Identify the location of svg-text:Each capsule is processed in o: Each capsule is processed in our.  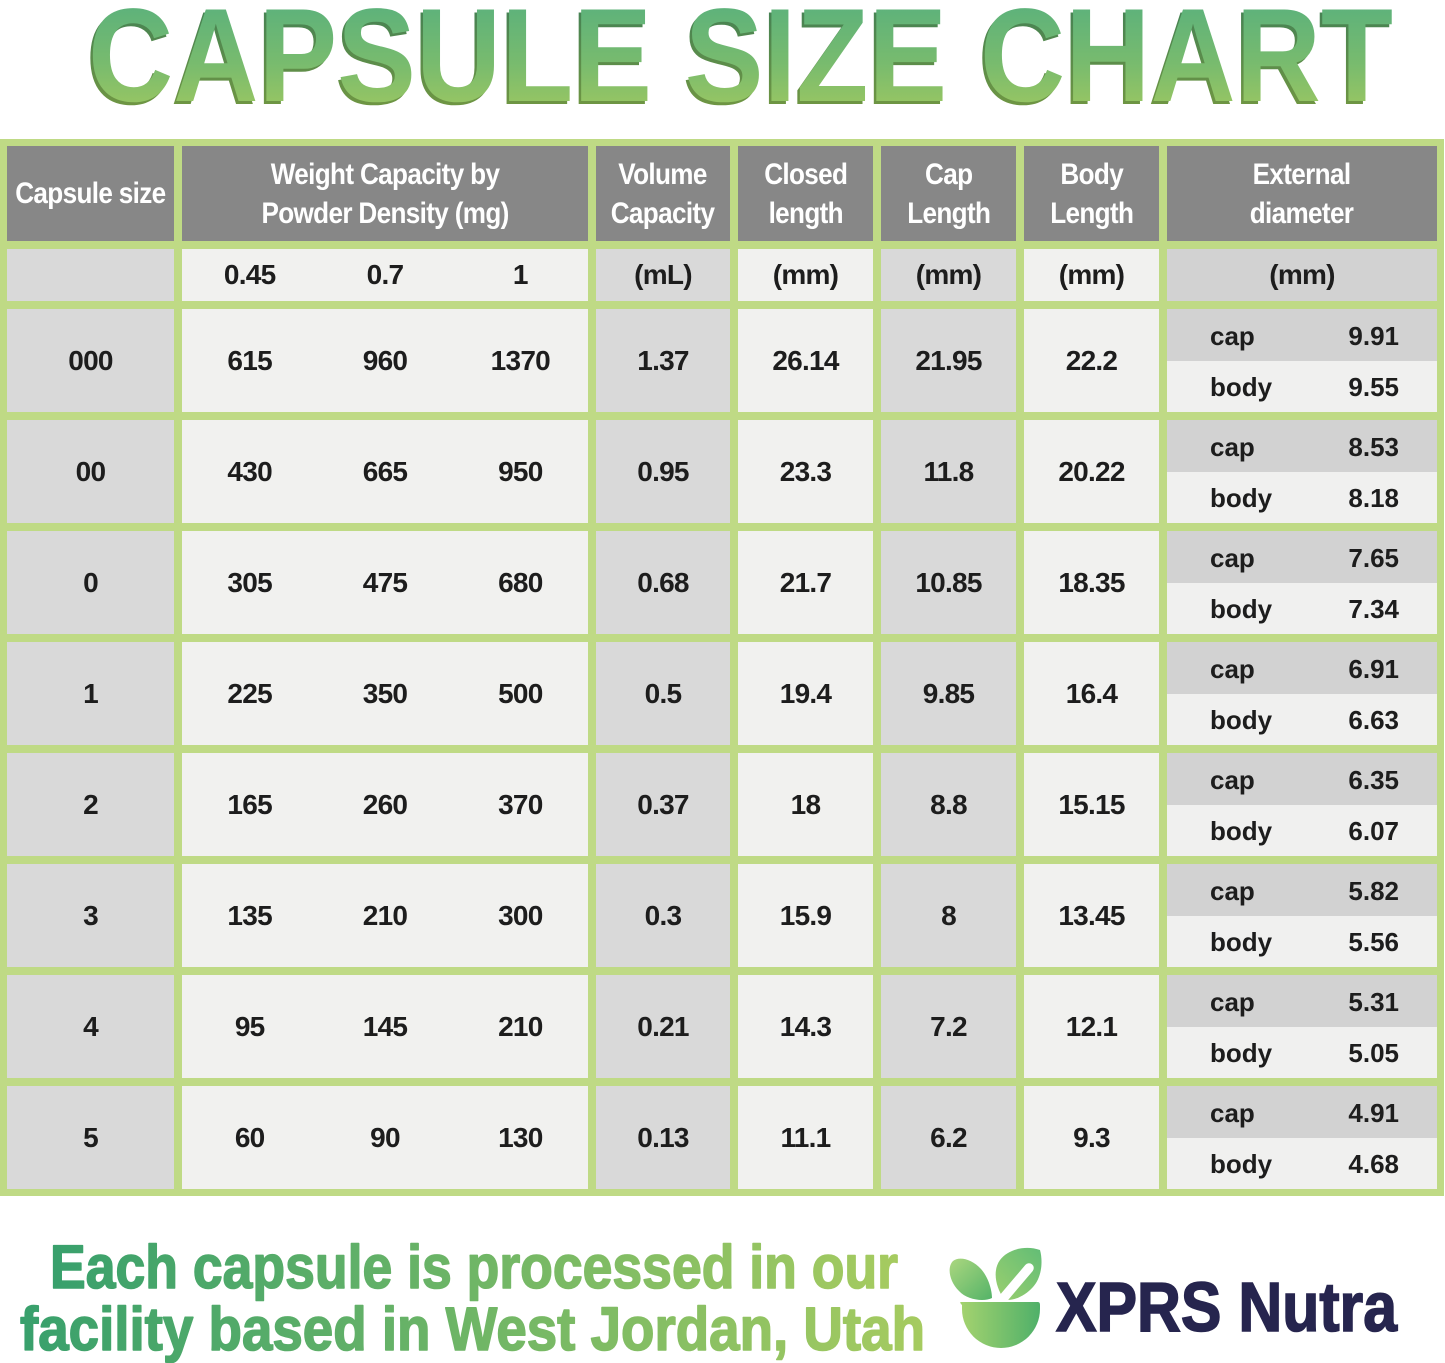
(474, 1267).